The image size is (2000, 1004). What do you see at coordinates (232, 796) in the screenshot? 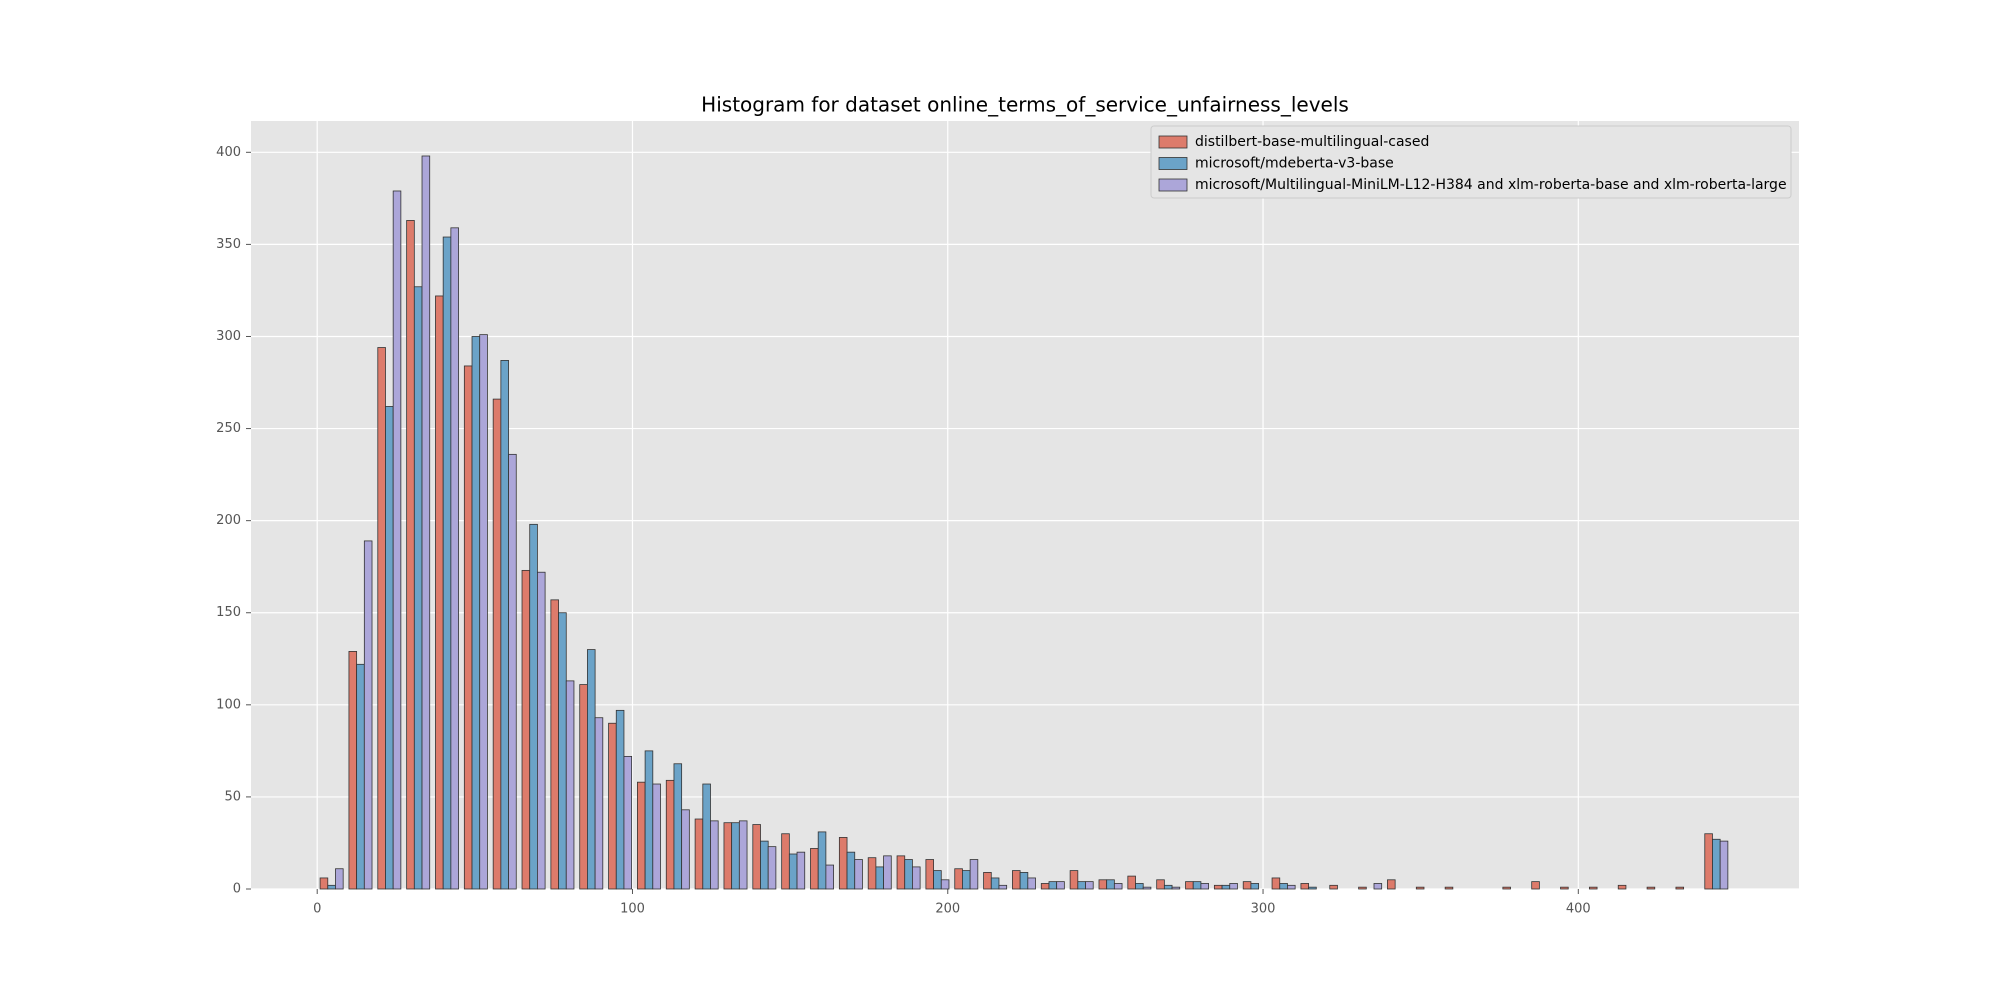
I see `y-tick-label: 50` at bounding box center [232, 796].